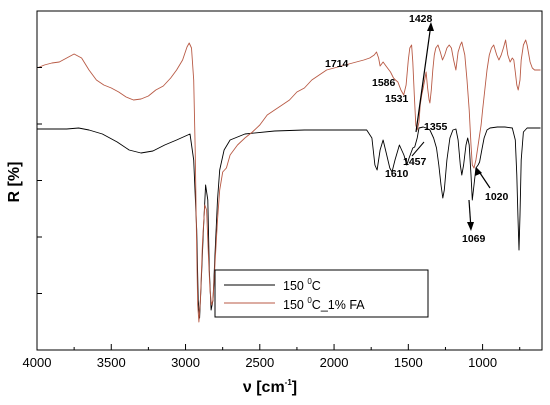  What do you see at coordinates (408, 362) in the screenshot?
I see `x-tick-label-1500: 1500` at bounding box center [408, 362].